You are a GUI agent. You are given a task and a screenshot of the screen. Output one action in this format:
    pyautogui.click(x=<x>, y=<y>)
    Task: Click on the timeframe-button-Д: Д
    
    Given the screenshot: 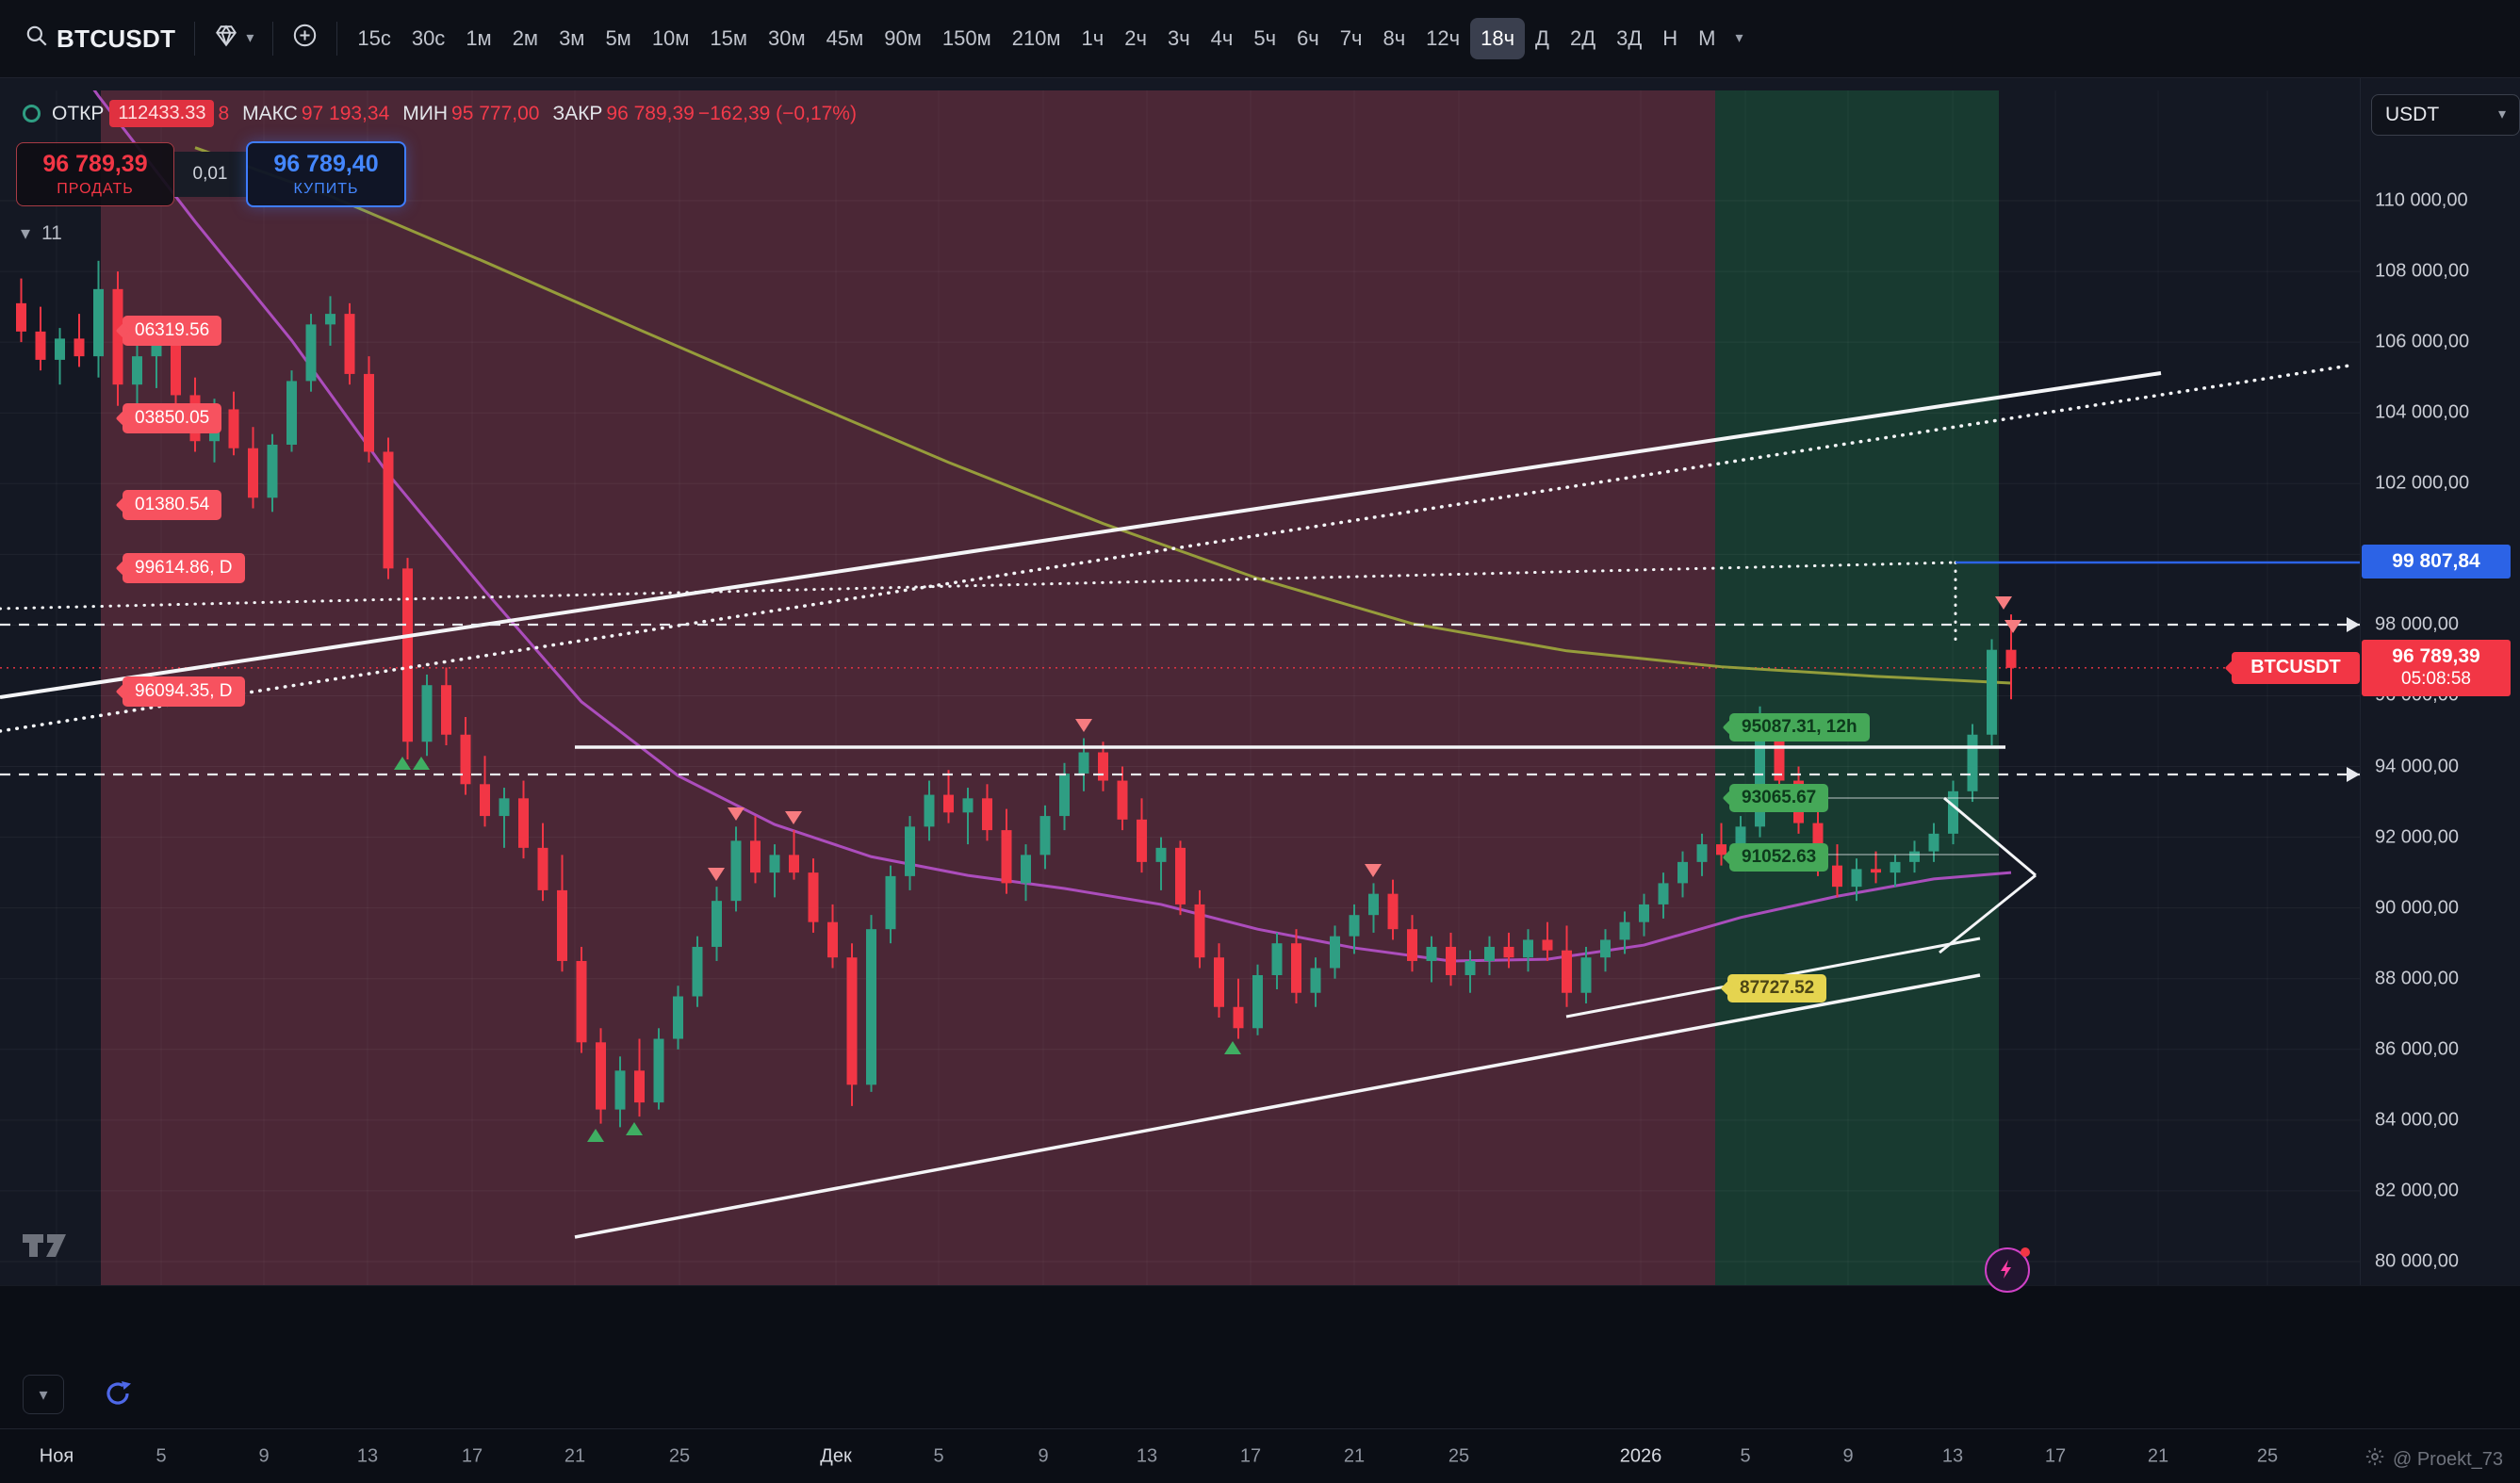 What is the action you would take?
    pyautogui.click(x=1542, y=38)
    